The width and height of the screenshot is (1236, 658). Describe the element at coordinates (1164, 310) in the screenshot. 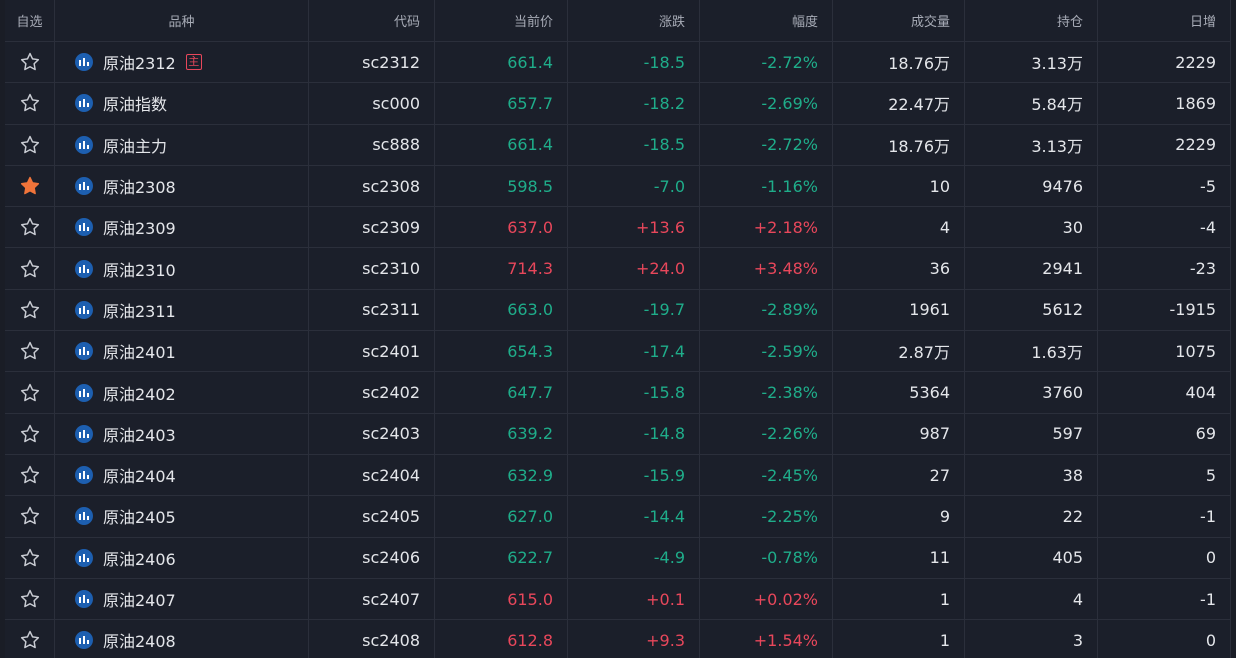

I see `daily-cell: -1915` at that location.